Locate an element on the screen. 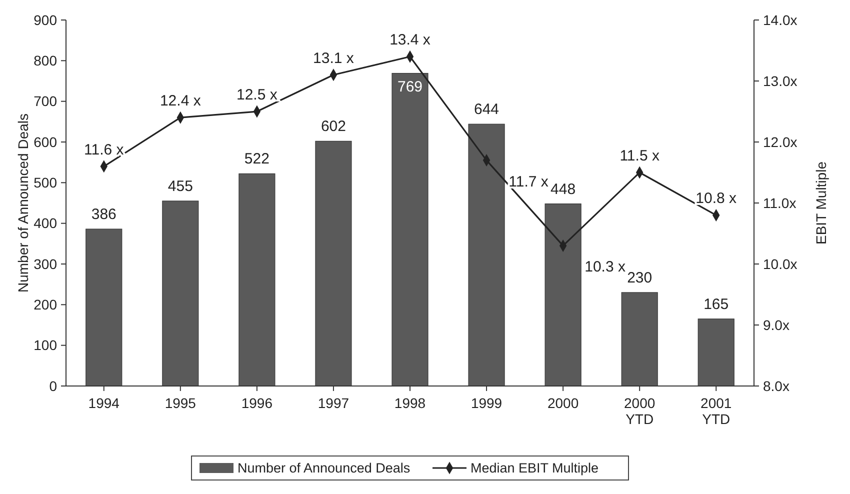 The height and width of the screenshot is (494, 850). x-tick-label: 2001 YTD is located at coordinates (716, 411).